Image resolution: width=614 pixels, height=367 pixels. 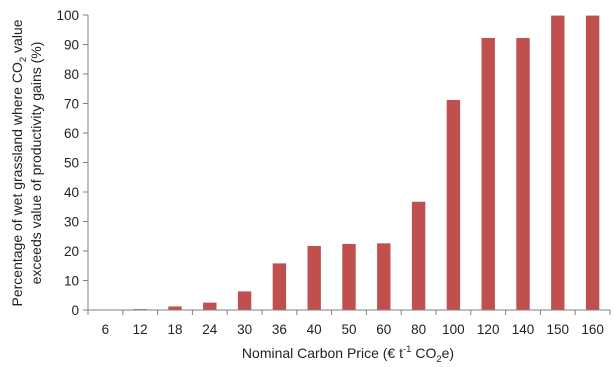 I want to click on x-tick-label: 30, so click(x=244, y=329).